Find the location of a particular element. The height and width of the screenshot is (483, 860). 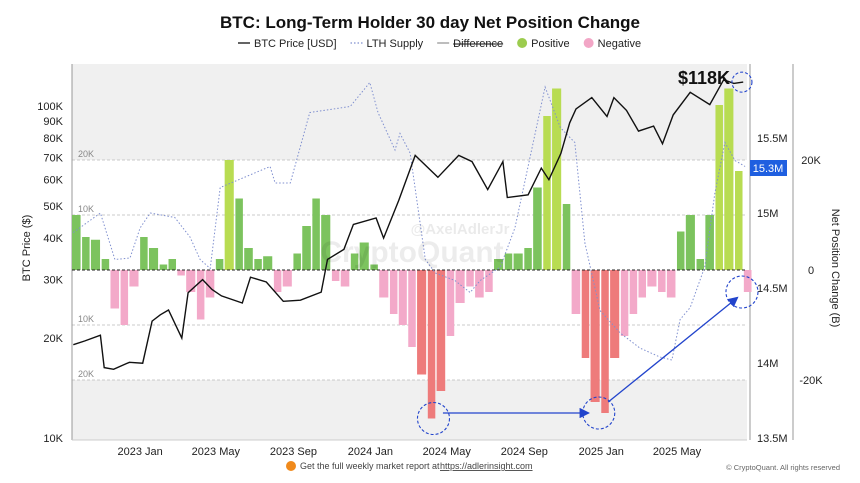

x-tick-label: 2023 Jan is located at coordinates (139, 452).